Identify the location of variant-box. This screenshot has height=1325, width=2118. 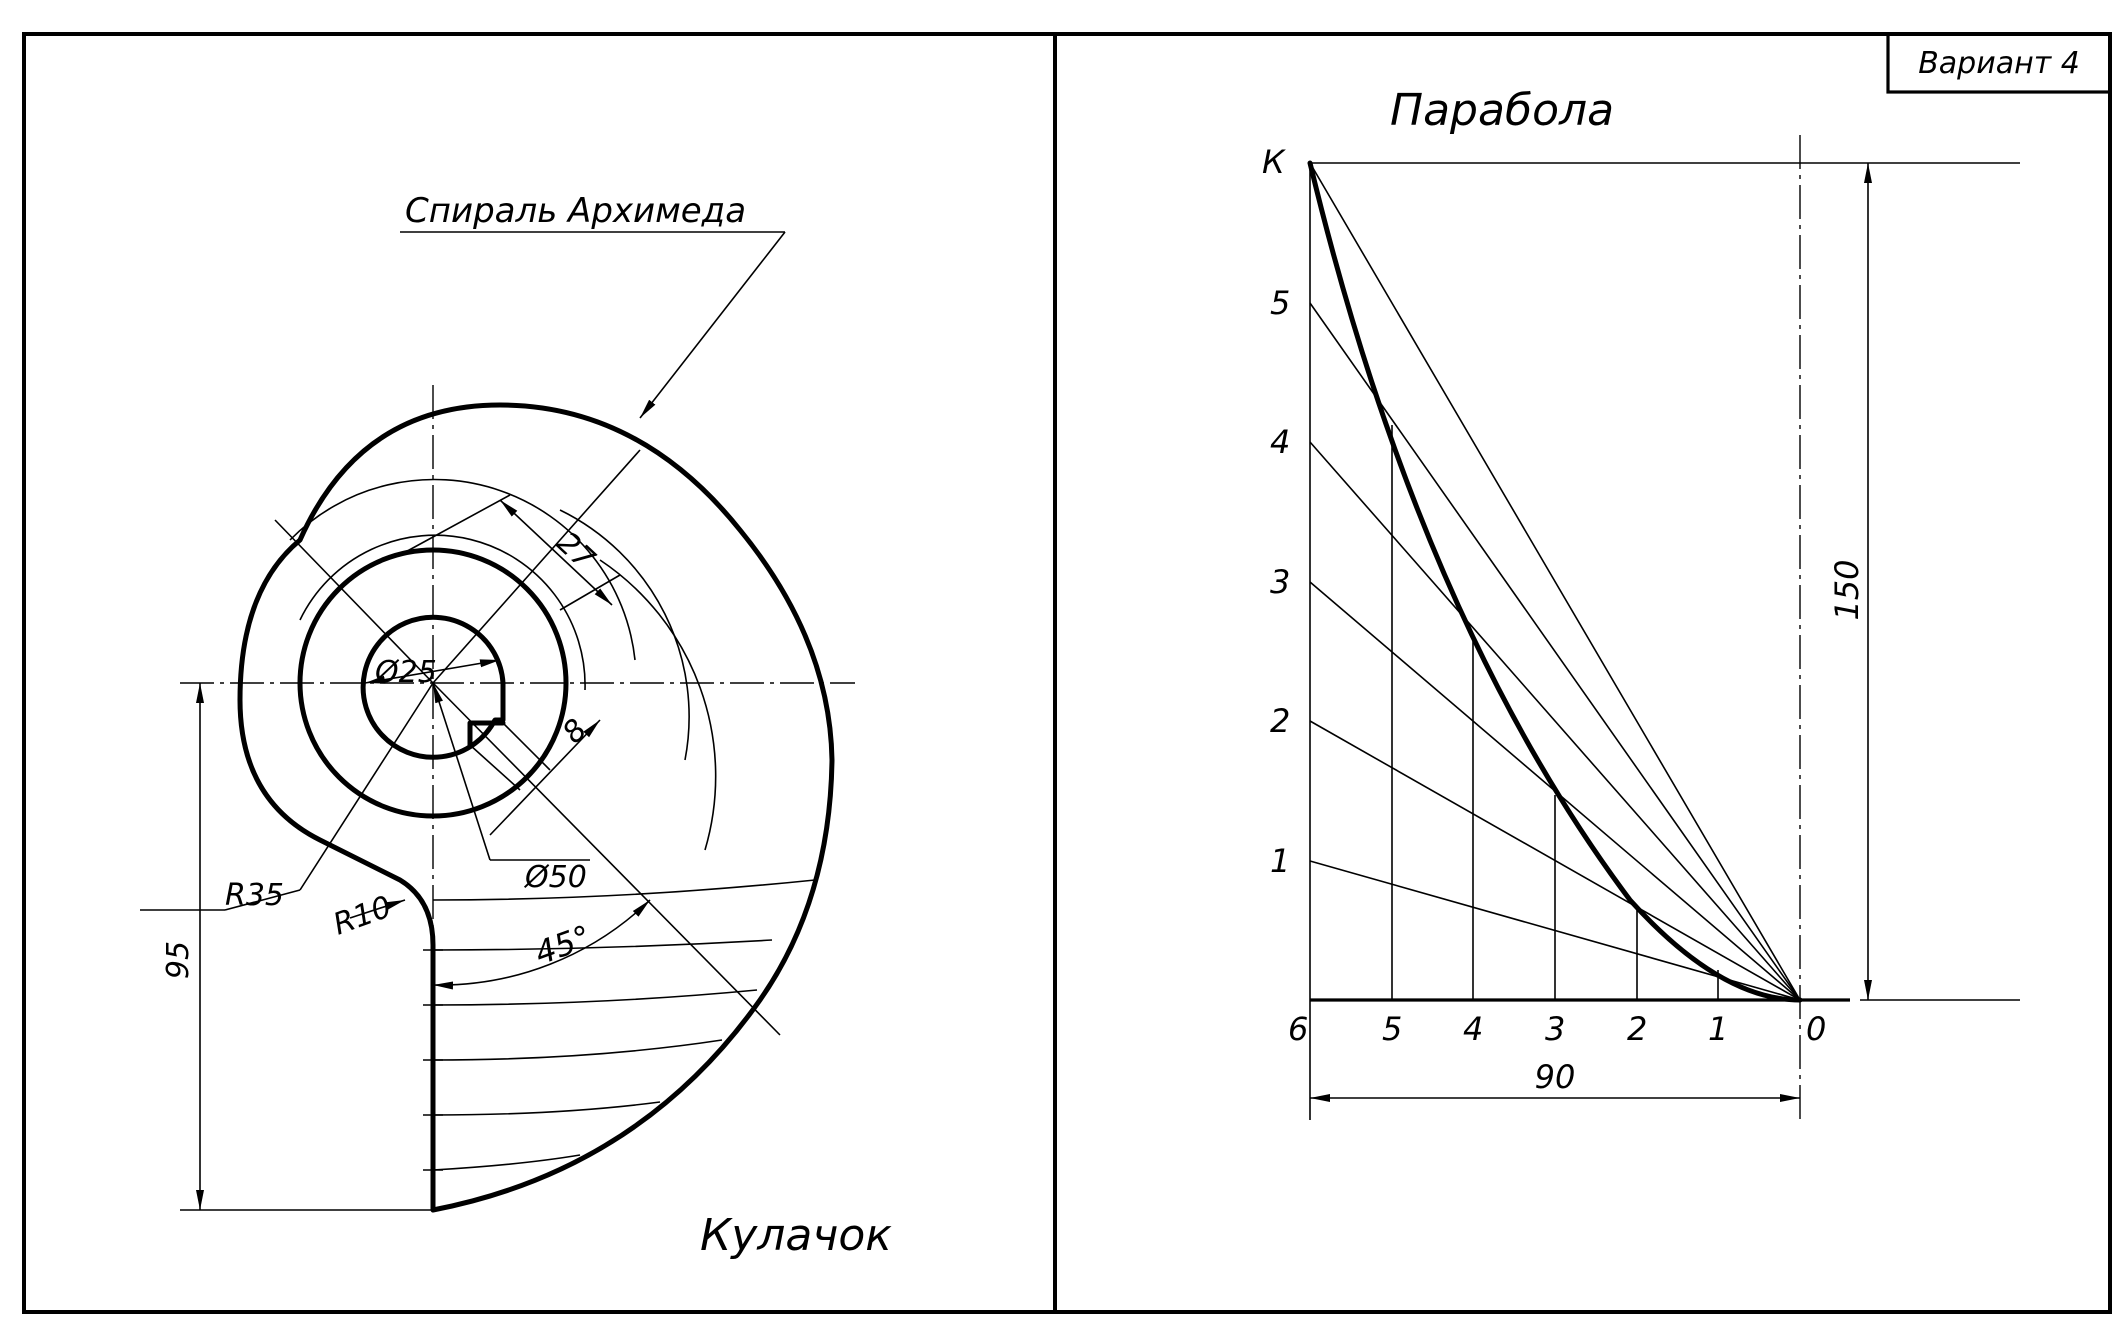
(1999, 63).